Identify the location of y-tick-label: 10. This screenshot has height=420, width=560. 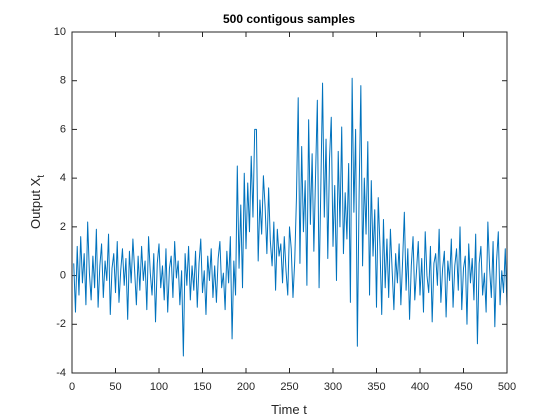
(60, 32).